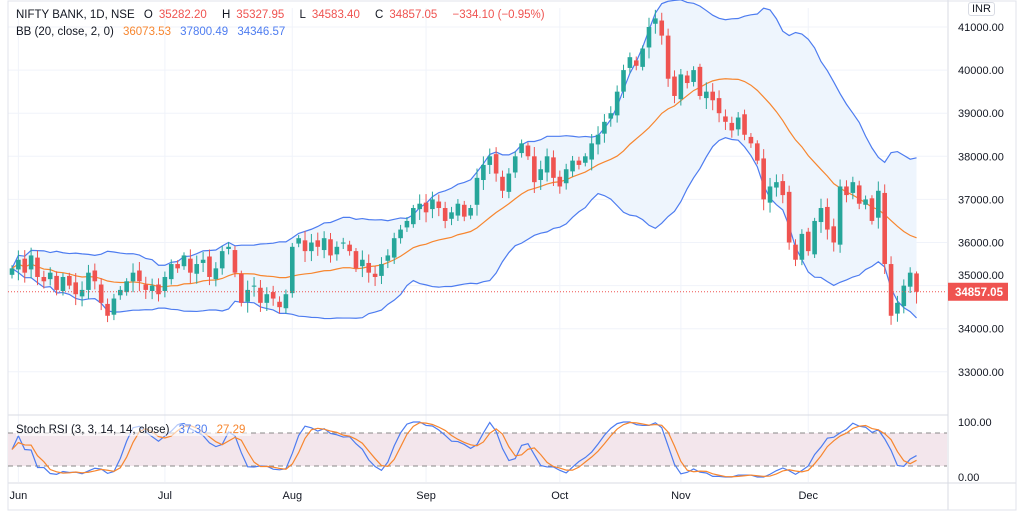 This screenshot has height=515, width=1024. Describe the element at coordinates (981, 9) in the screenshot. I see `currency-button: INR` at that location.